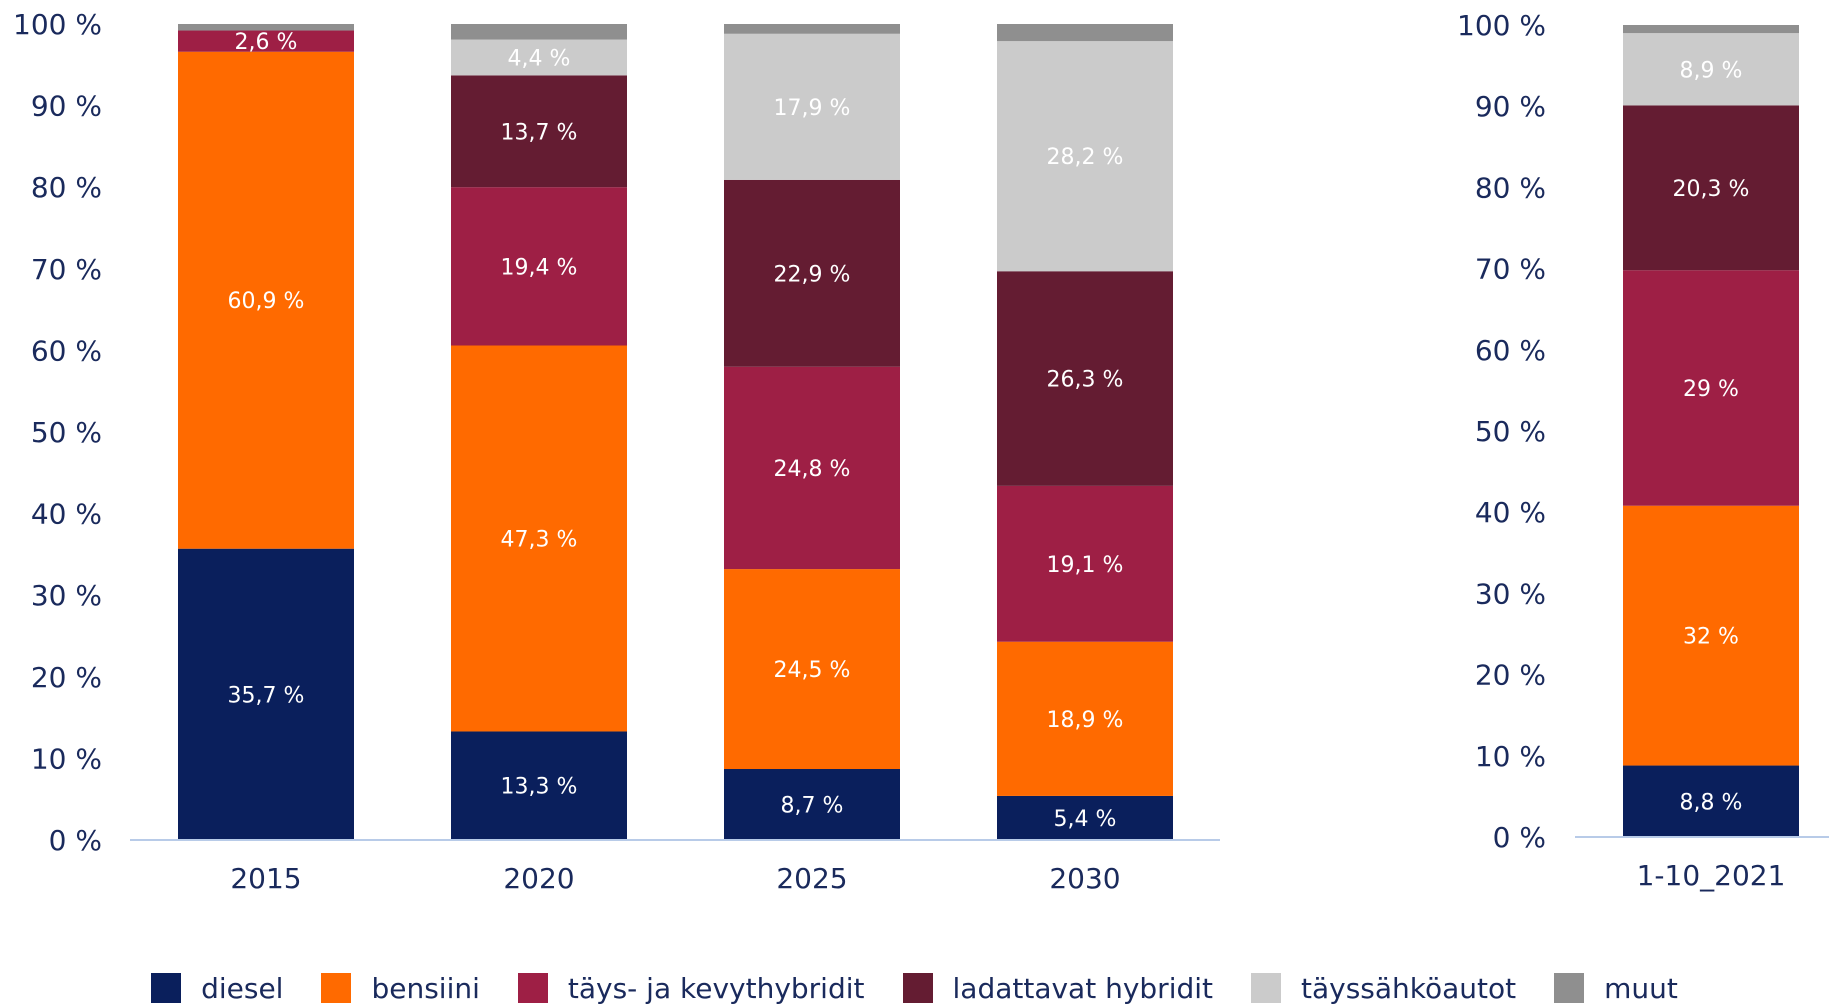 The width and height of the screenshot is (1829, 1008). I want to click on data-label: 20,3 %, so click(1711, 189).